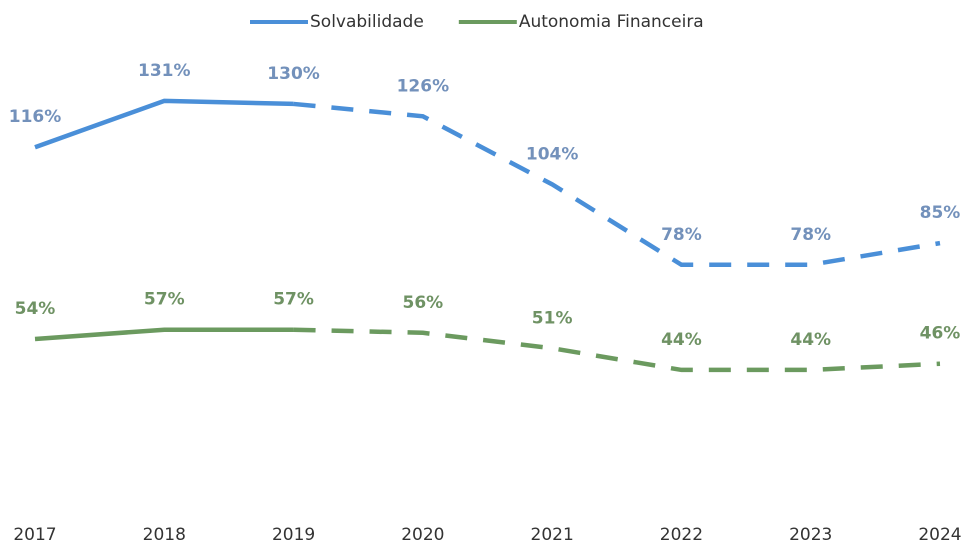 The height and width of the screenshot is (545, 965). I want to click on data-label: 130%, so click(293, 74).